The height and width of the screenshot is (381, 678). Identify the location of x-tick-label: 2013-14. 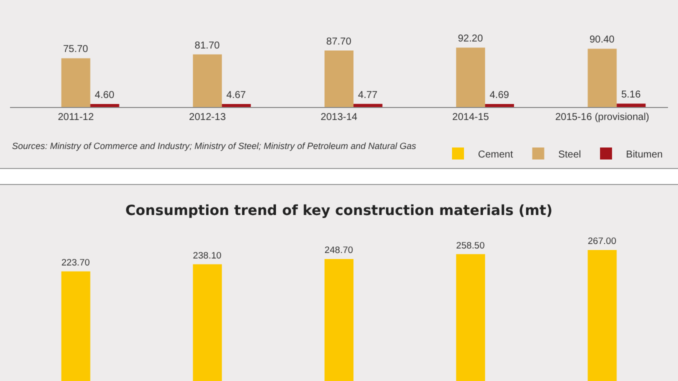
(339, 117).